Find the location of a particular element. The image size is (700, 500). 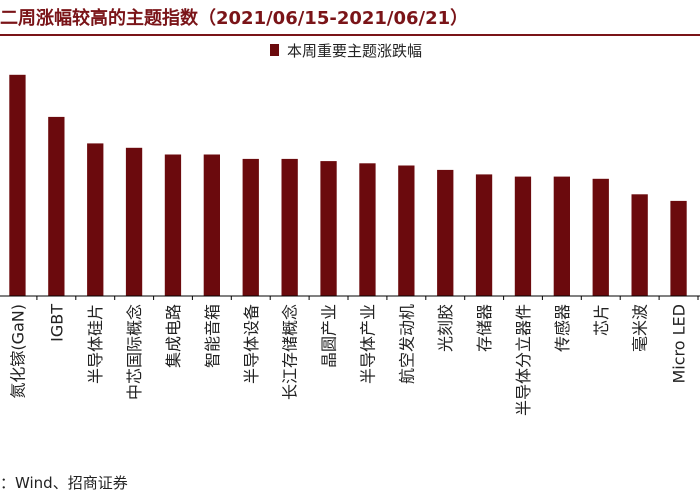

legend: 本周重要主题涨跌幅 is located at coordinates (346, 50).